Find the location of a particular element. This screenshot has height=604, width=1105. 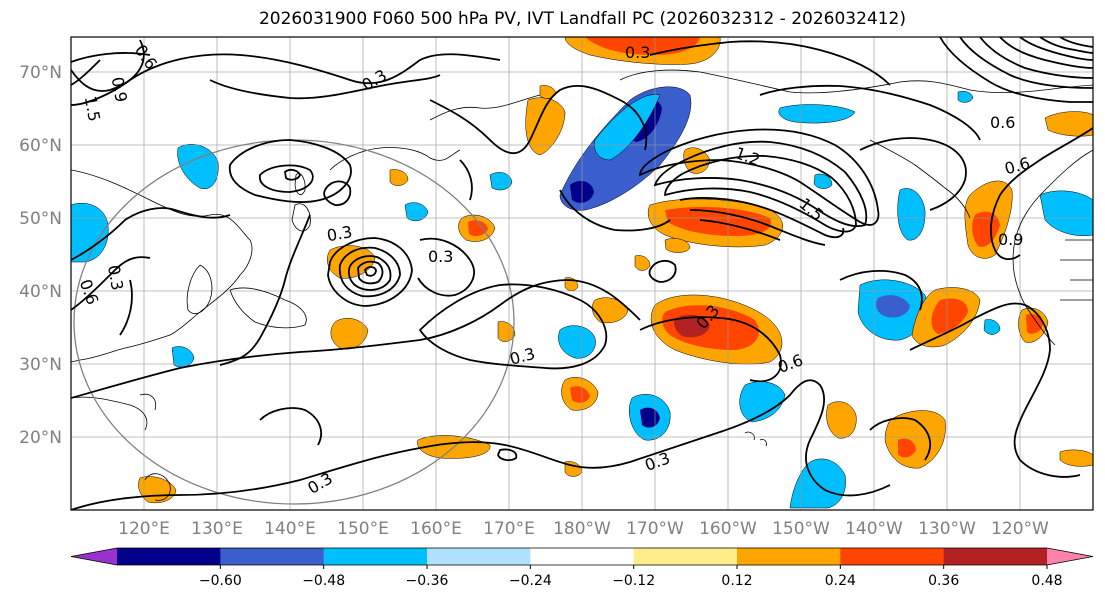

lon-label: 150°W is located at coordinates (801, 529).